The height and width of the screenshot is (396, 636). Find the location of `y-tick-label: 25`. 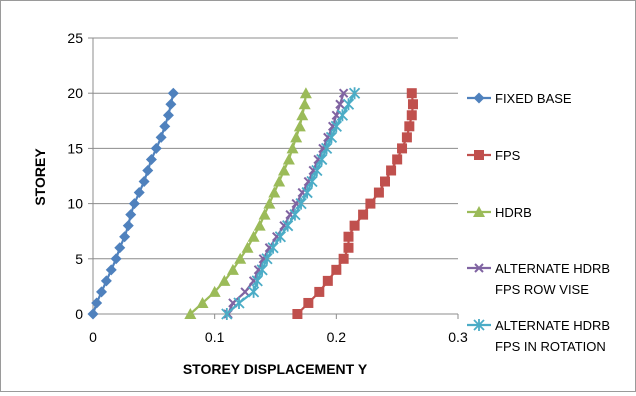

y-tick-label: 25 is located at coordinates (75, 38).